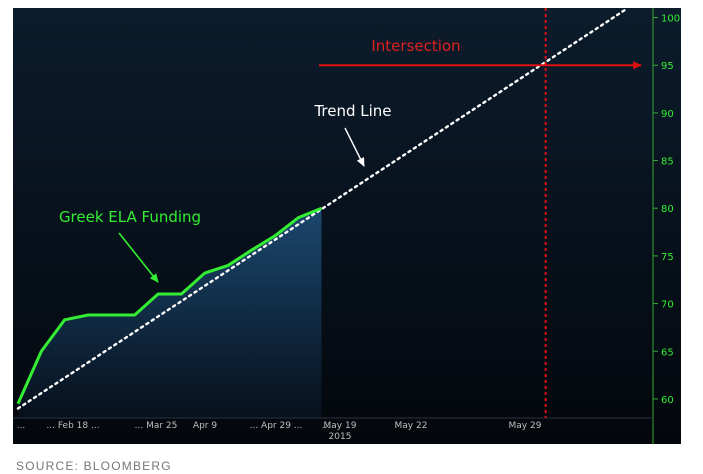 The width and height of the screenshot is (703, 474). Describe the element at coordinates (667, 400) in the screenshot. I see `y-tick-label: 60` at that location.